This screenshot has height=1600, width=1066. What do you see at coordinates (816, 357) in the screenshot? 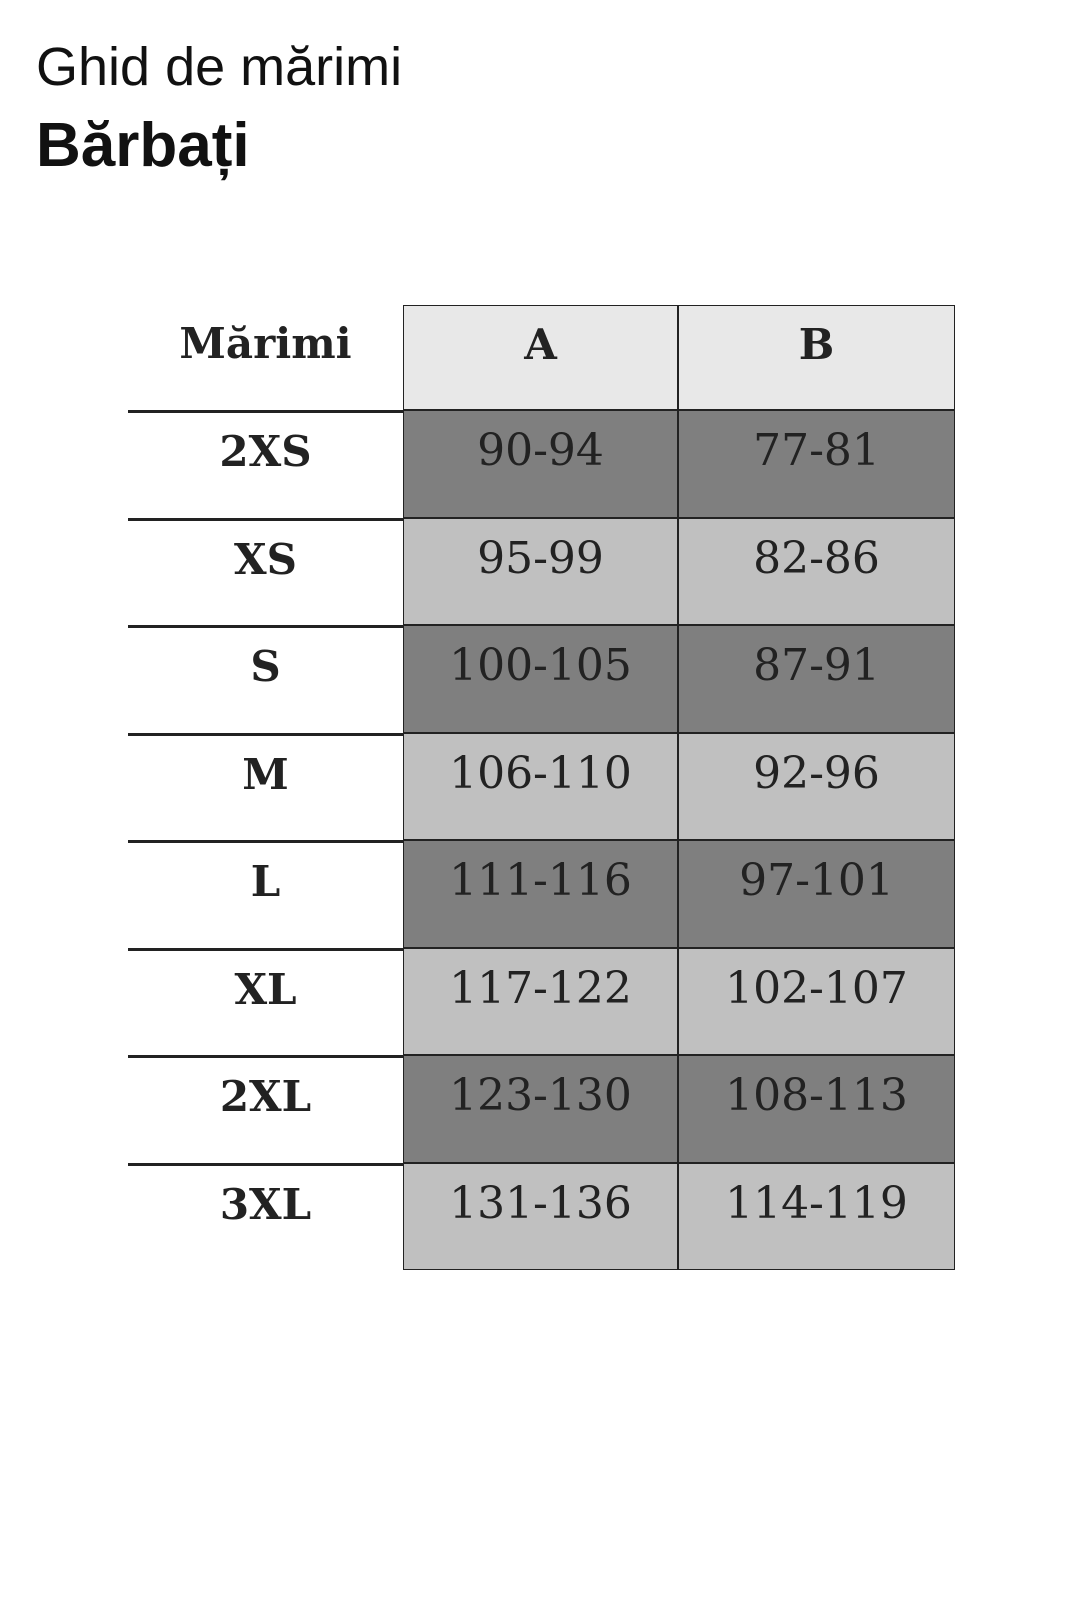
I see `column-header: B` at bounding box center [816, 357].